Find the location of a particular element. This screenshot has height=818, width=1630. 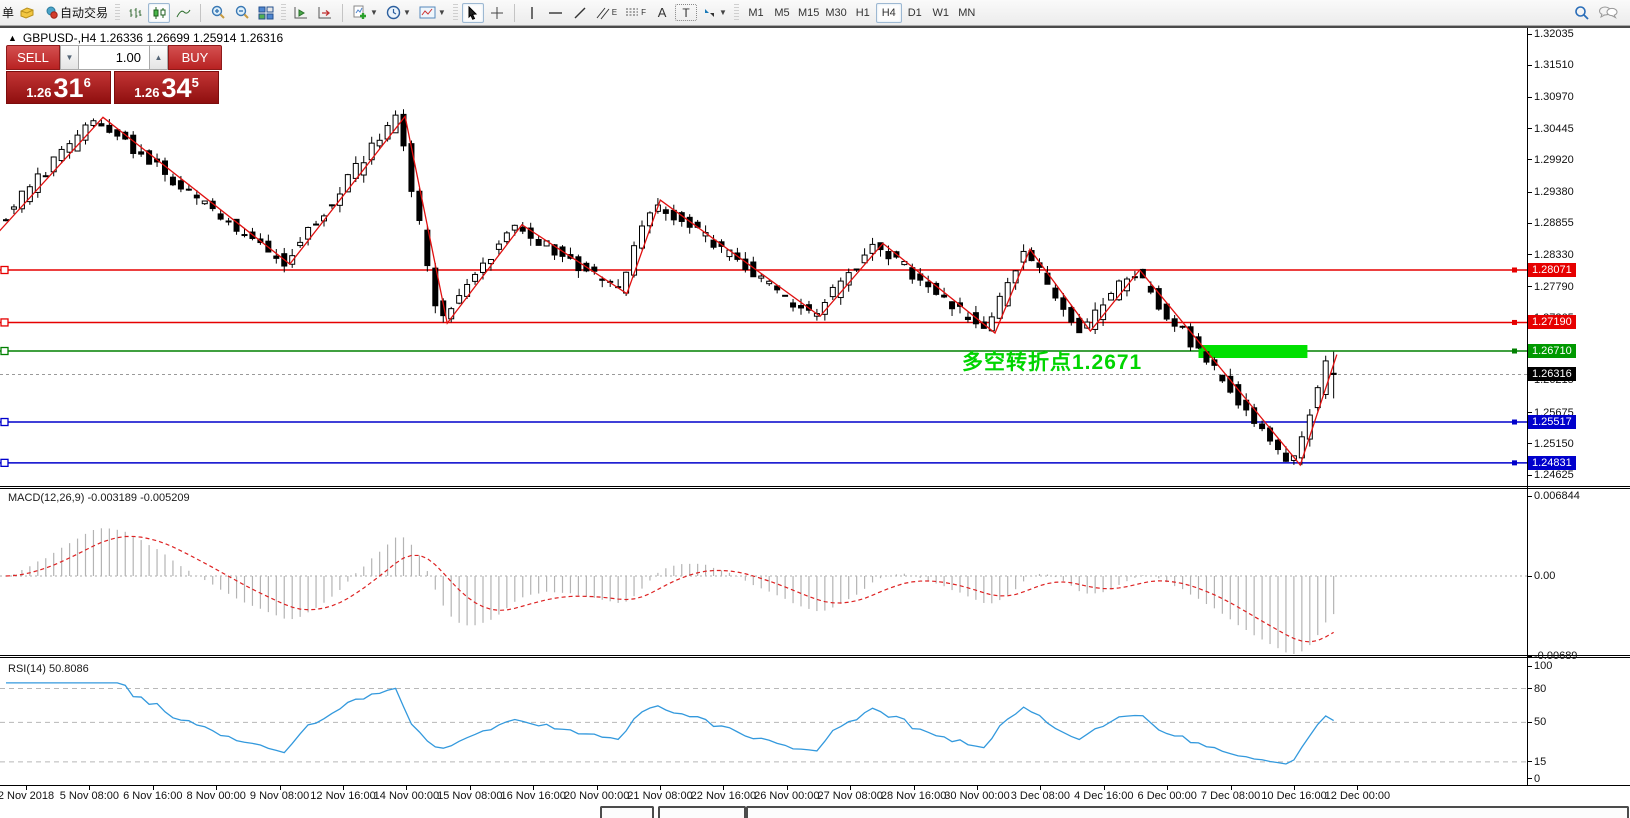

candlestick-chart-icon is located at coordinates (159, 12).